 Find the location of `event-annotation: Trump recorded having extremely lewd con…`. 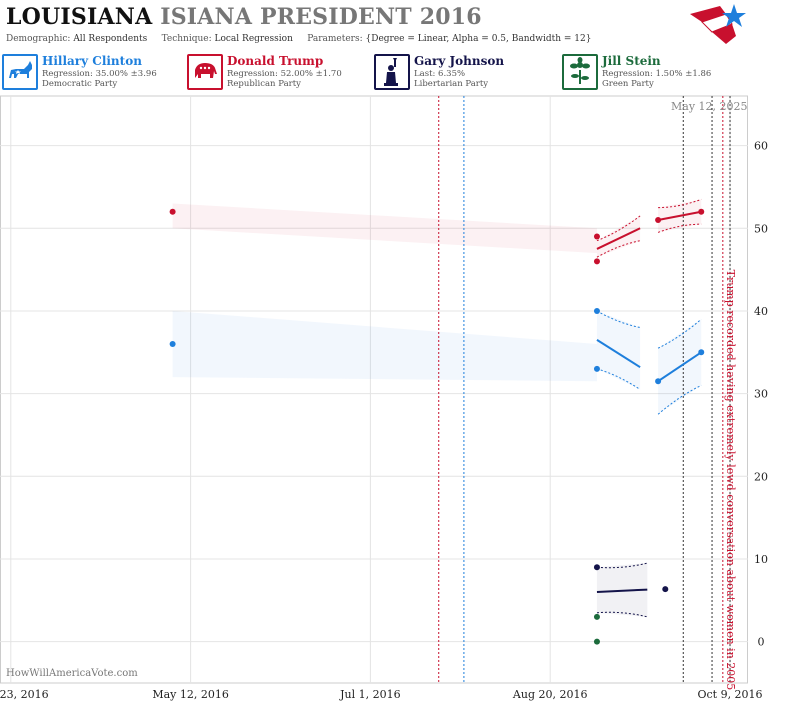

event-annotation: Trump recorded having extremely lewd con… is located at coordinates (730, 480).